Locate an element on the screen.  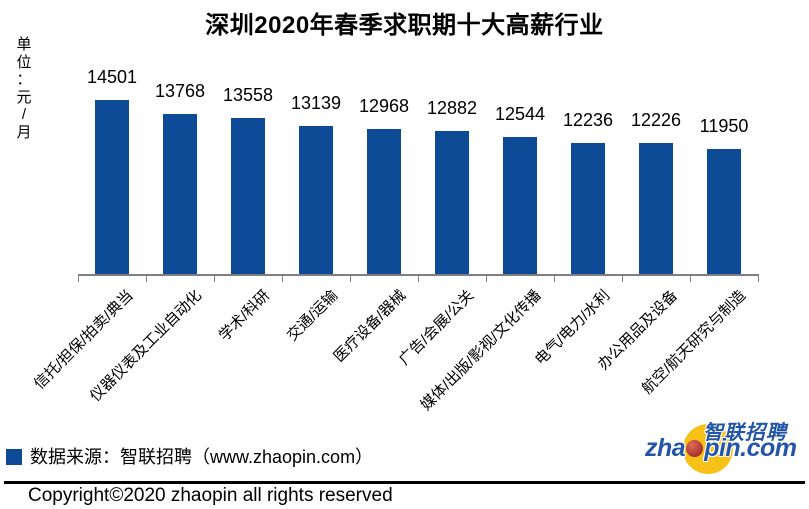
bar-slot: 13139 is located at coordinates (316, 184).